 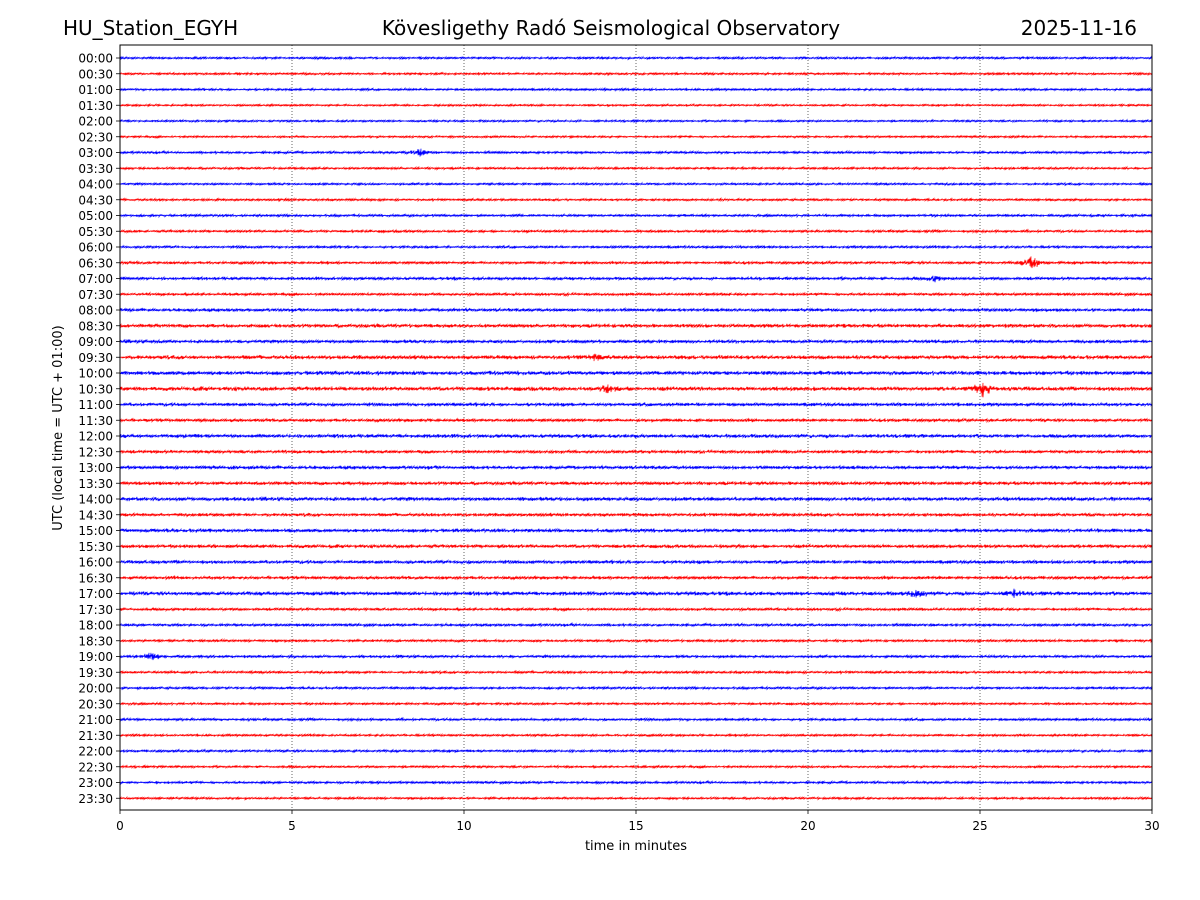 I want to click on y-tick-label: 01:30, so click(x=95, y=106).